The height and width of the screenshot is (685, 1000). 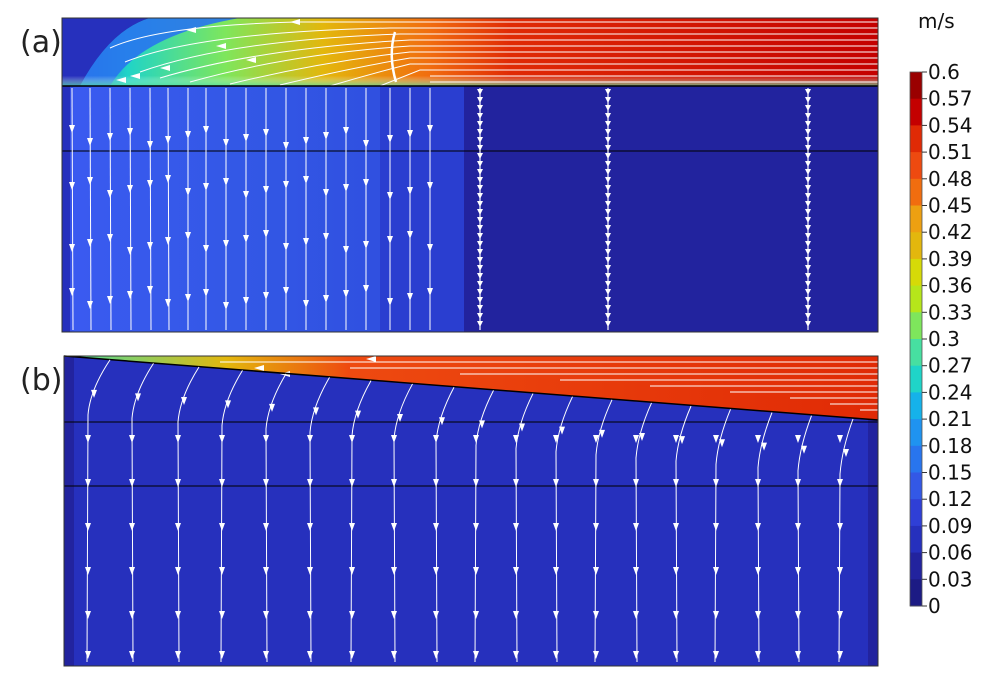 What do you see at coordinates (950, 446) in the screenshot?
I see `colorbar-tick-label: 0.18` at bounding box center [950, 446].